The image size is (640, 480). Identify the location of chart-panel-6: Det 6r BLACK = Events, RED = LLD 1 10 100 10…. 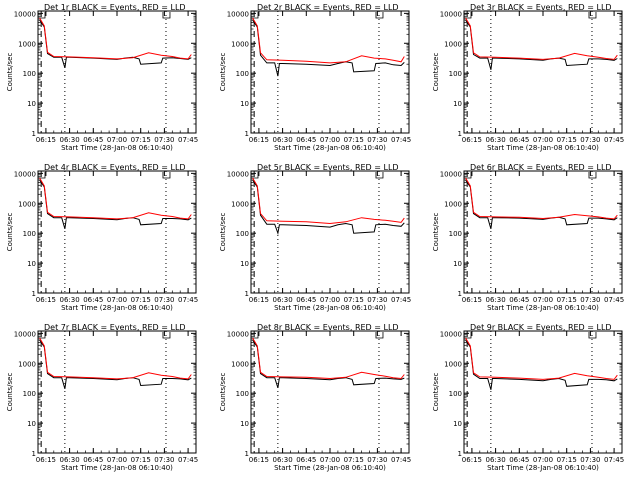
(528, 237).